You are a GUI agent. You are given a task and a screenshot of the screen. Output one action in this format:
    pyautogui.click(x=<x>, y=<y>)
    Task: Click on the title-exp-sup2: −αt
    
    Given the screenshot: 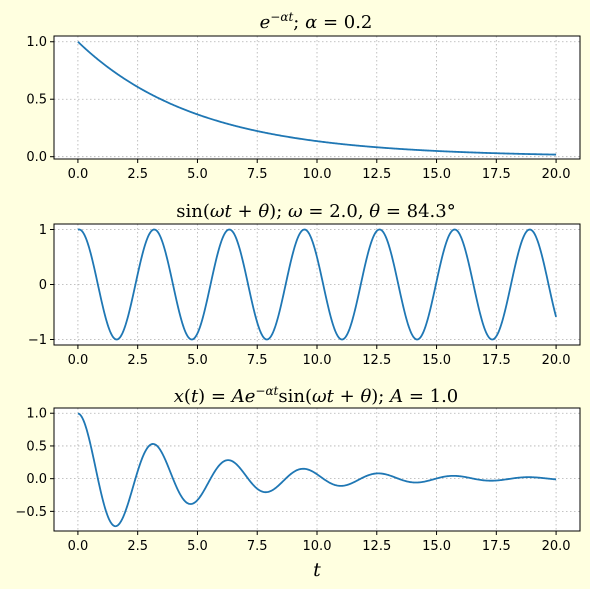 What is the action you would take?
    pyautogui.click(x=266, y=391)
    